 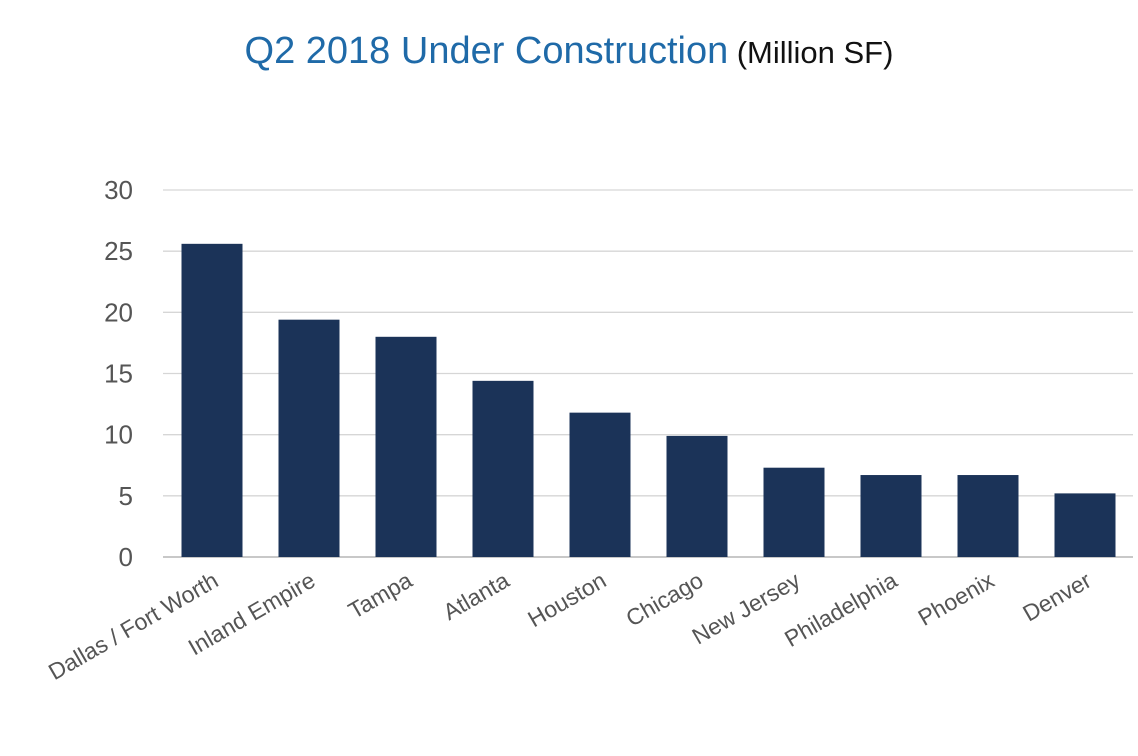 What do you see at coordinates (126, 496) in the screenshot?
I see `y-tick-label: 5` at bounding box center [126, 496].